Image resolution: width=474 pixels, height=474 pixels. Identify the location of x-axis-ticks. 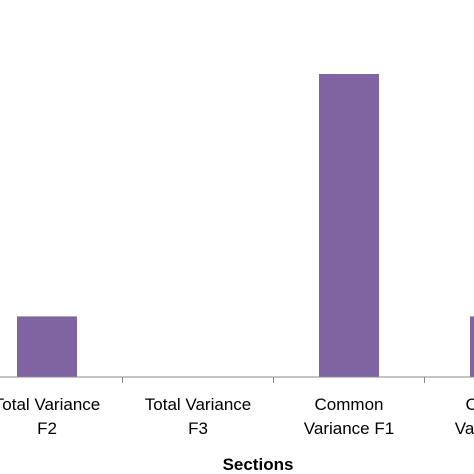
(273, 380).